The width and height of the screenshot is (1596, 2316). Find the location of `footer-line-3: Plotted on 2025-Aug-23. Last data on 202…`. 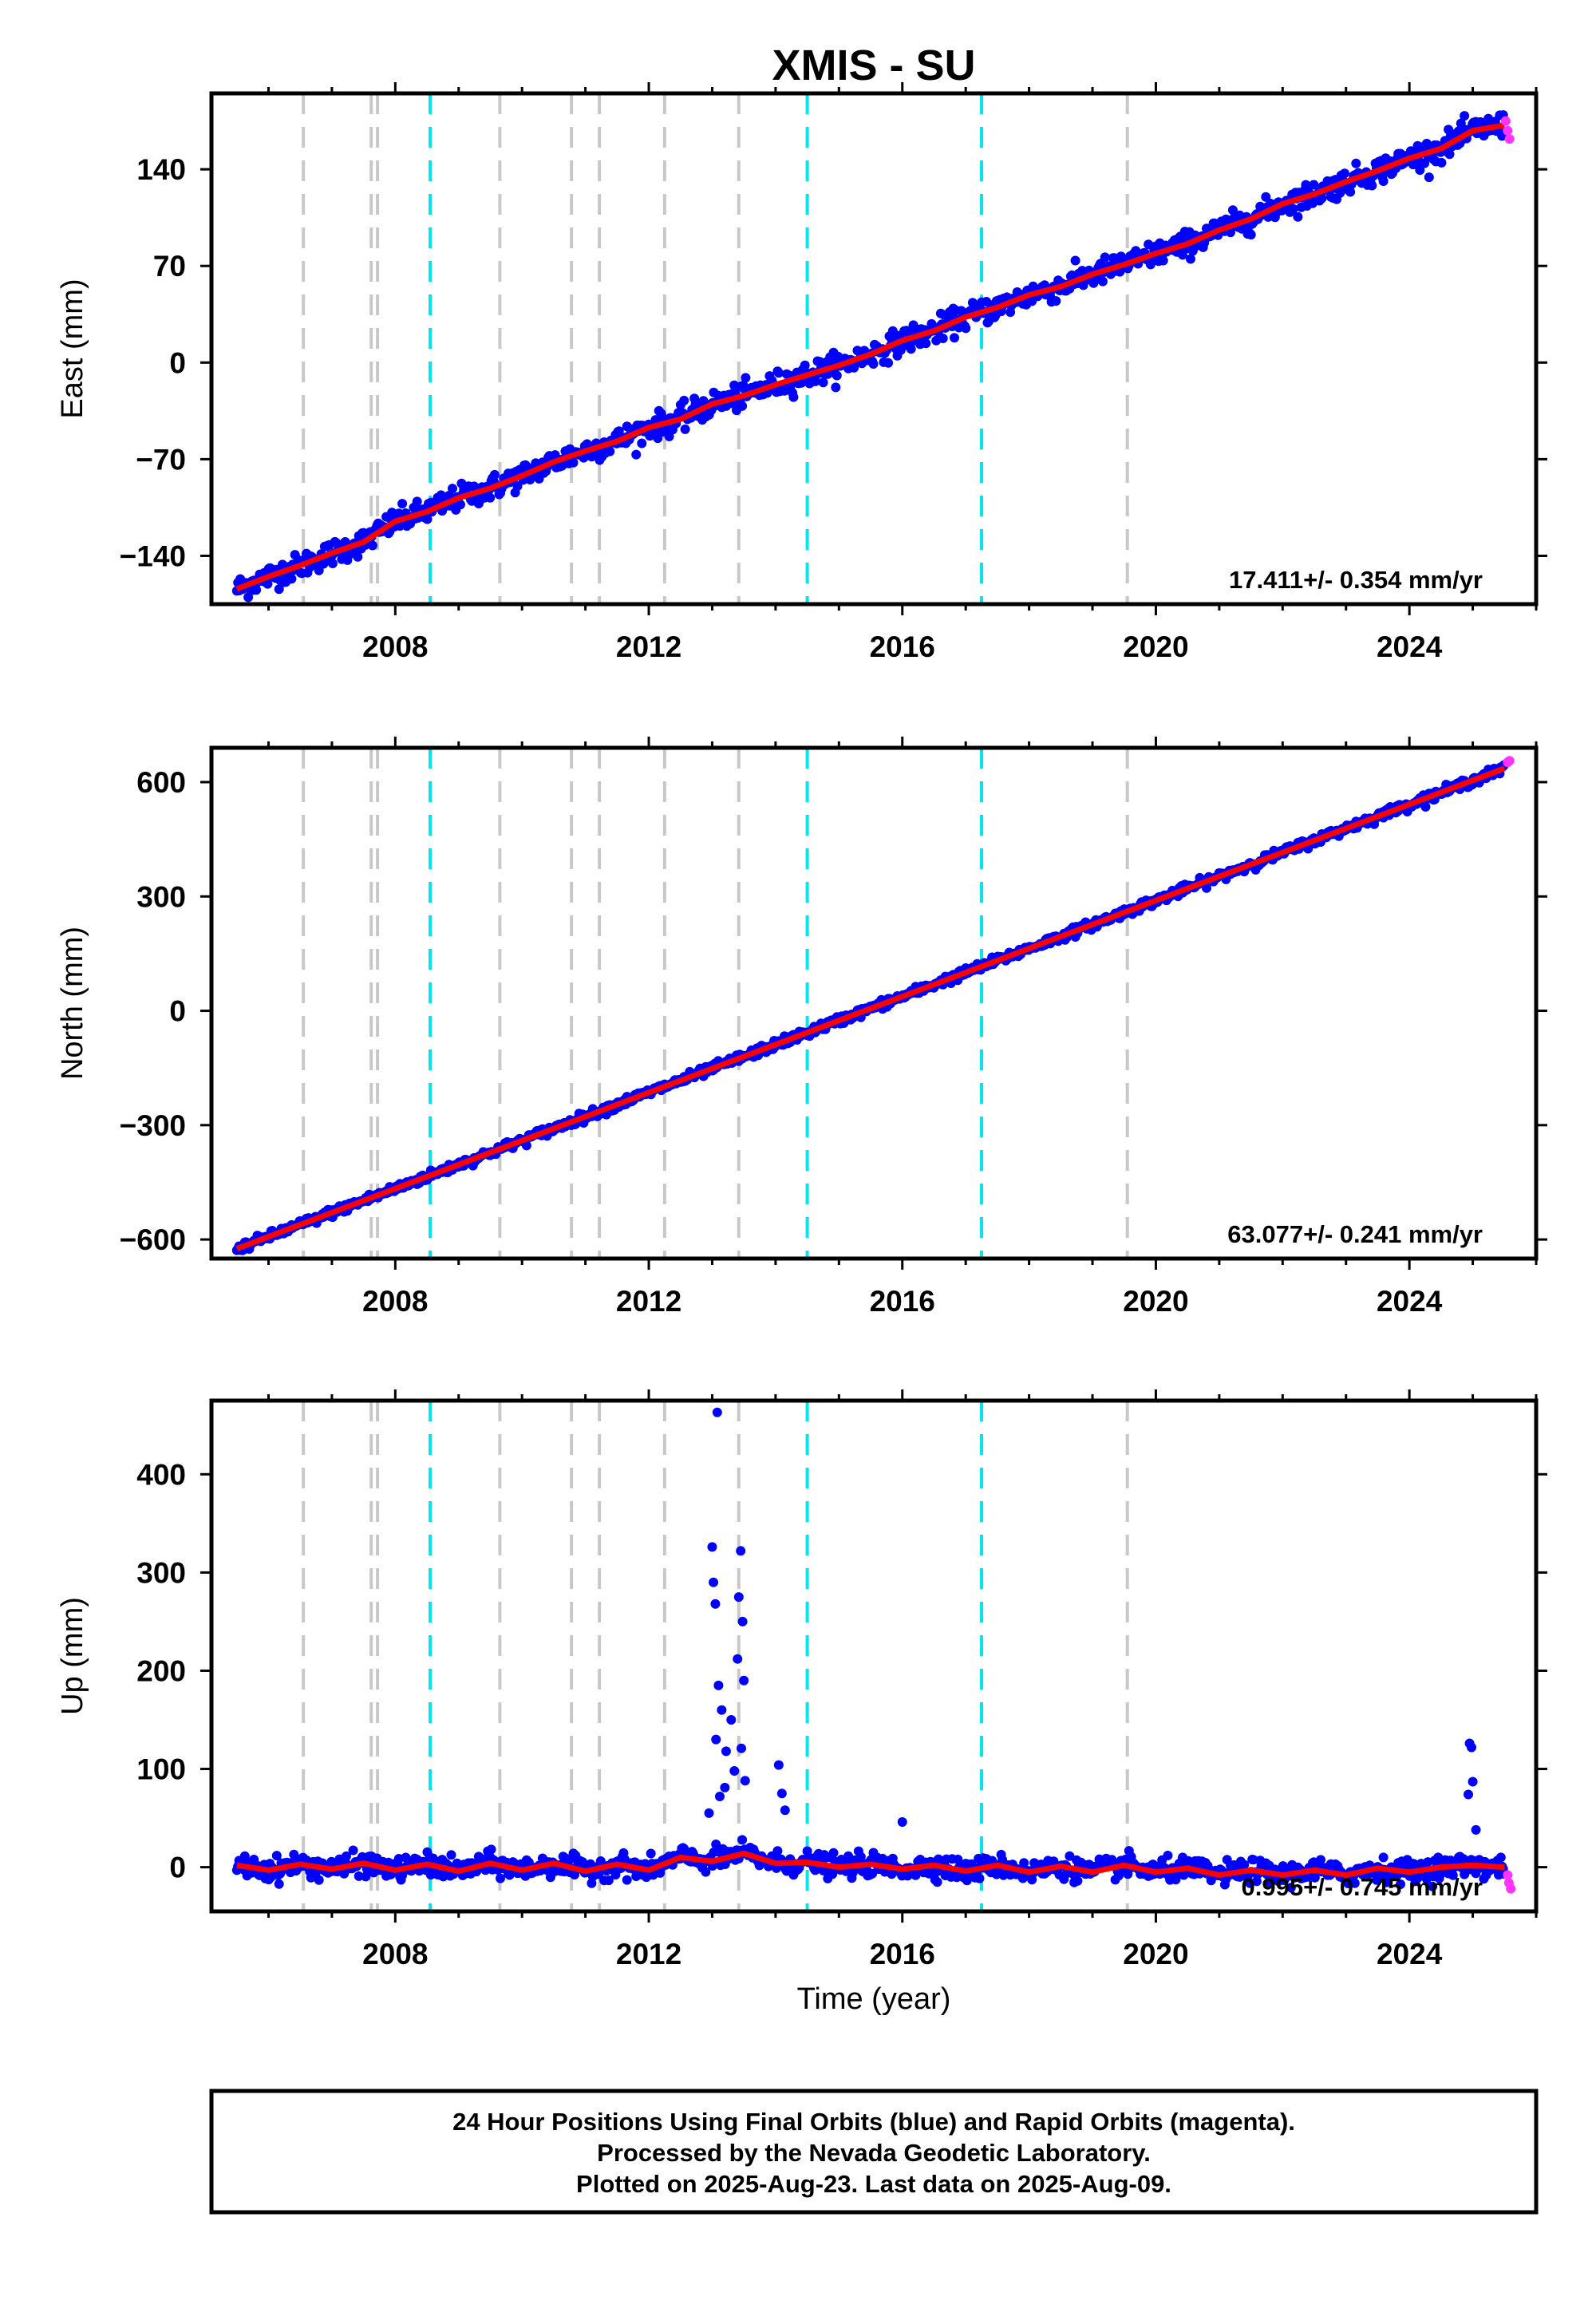

footer-line-3: Plotted on 2025-Aug-23. Last data on 202… is located at coordinates (873, 2184).